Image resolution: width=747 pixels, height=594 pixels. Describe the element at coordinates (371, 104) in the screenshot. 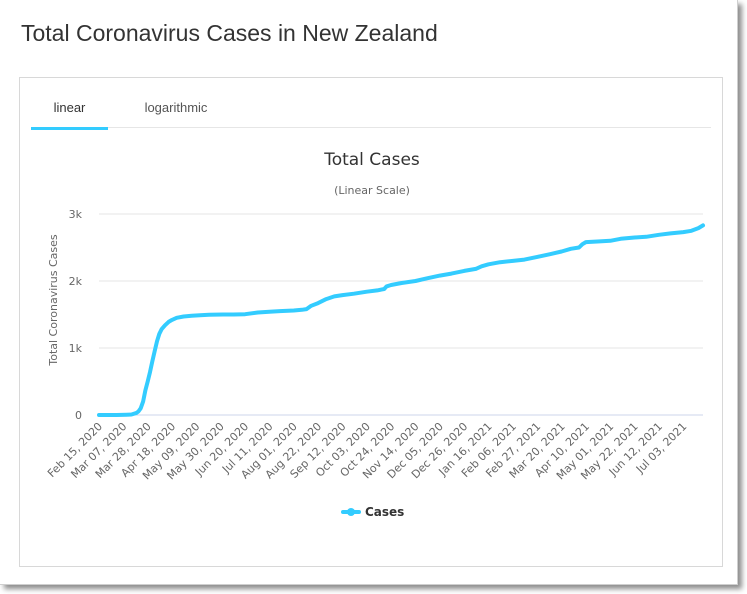

I see `scale-tabs: linear logarithmic` at that location.